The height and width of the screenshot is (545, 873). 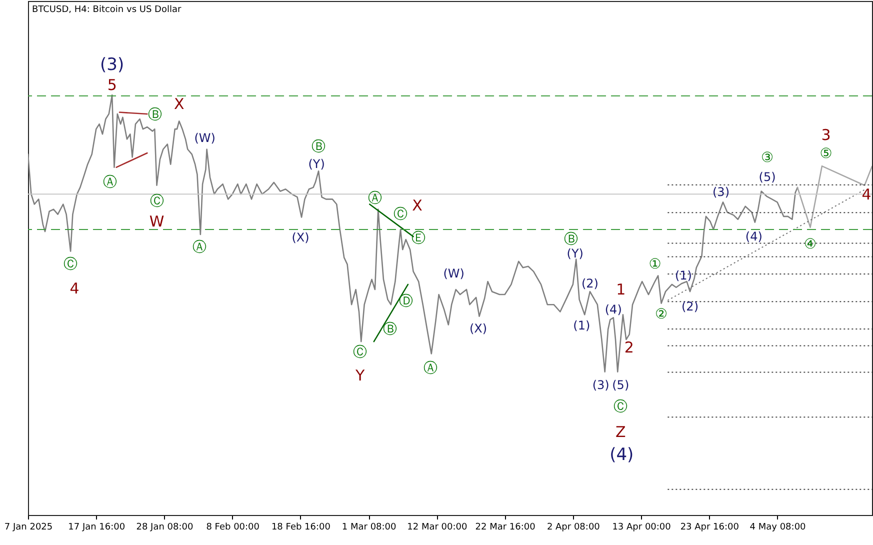 What do you see at coordinates (778, 527) in the screenshot?
I see `x-tick-label: 4 May 08:00` at bounding box center [778, 527].